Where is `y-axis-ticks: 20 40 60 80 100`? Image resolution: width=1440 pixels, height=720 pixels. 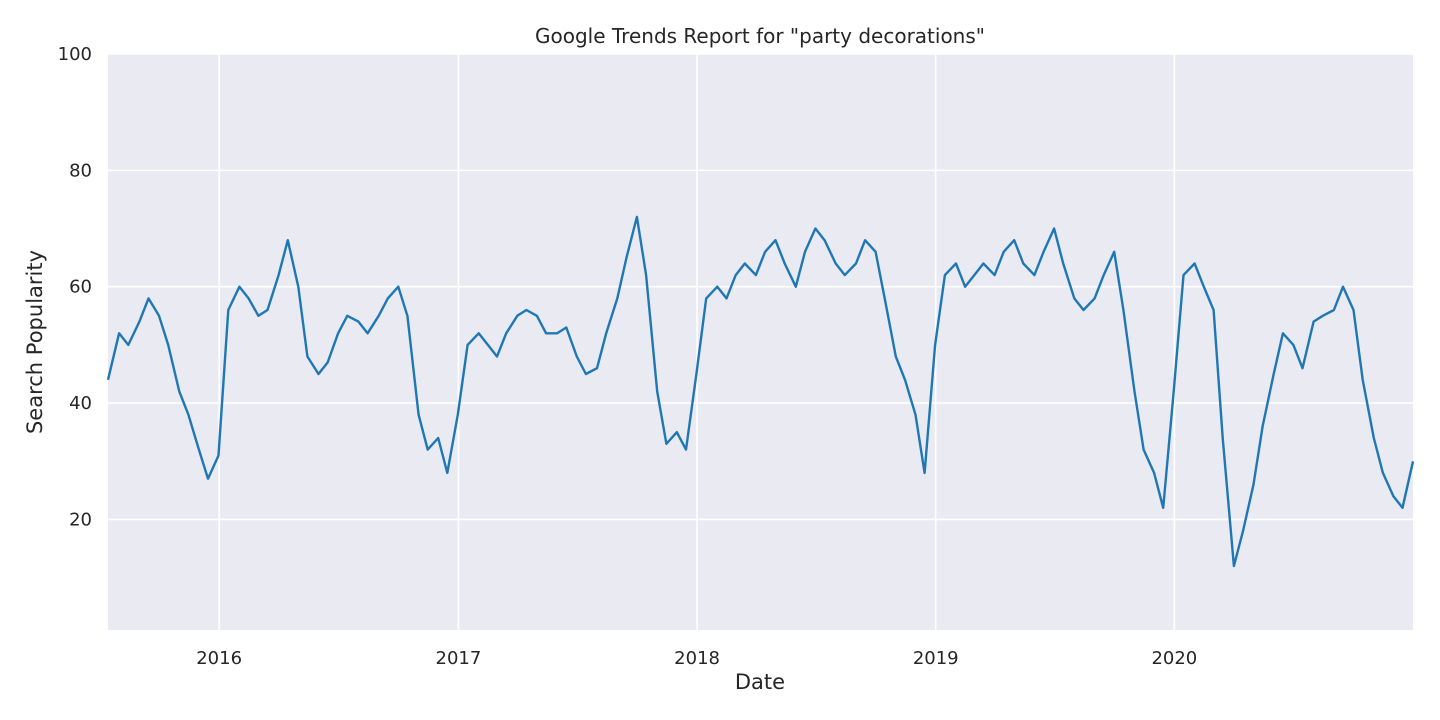 y-axis-ticks: 20 40 60 80 100 is located at coordinates (75, 287).